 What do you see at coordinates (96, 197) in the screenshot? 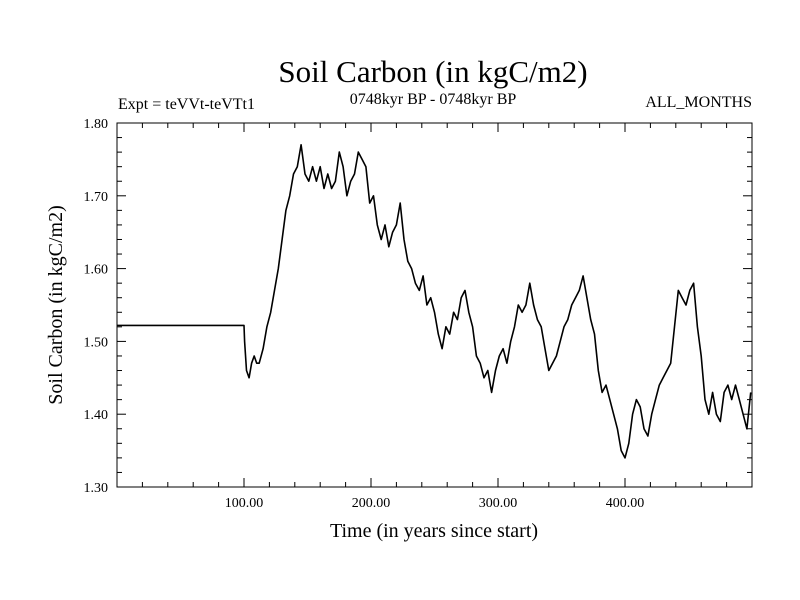
I see `y-tick-label: 1.70` at bounding box center [96, 197].